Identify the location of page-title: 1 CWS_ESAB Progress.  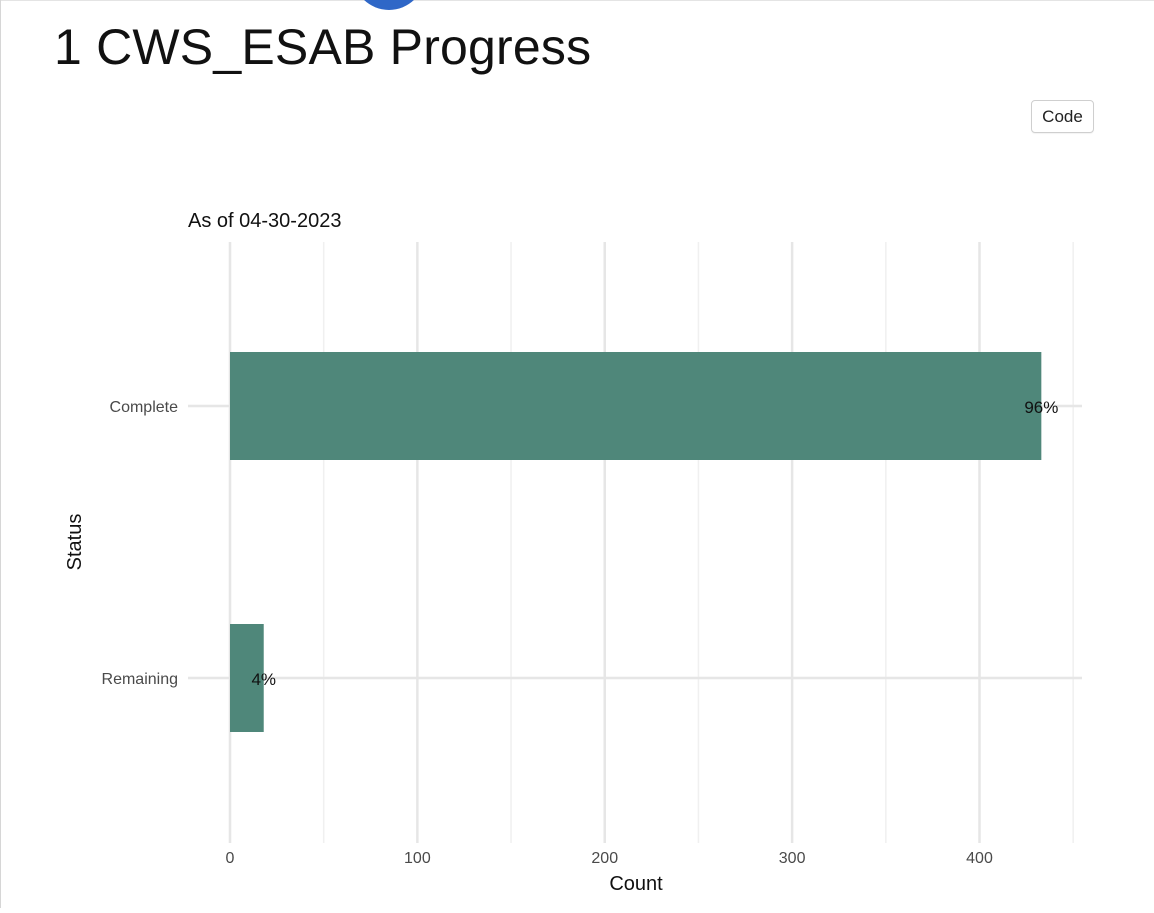
(323, 47).